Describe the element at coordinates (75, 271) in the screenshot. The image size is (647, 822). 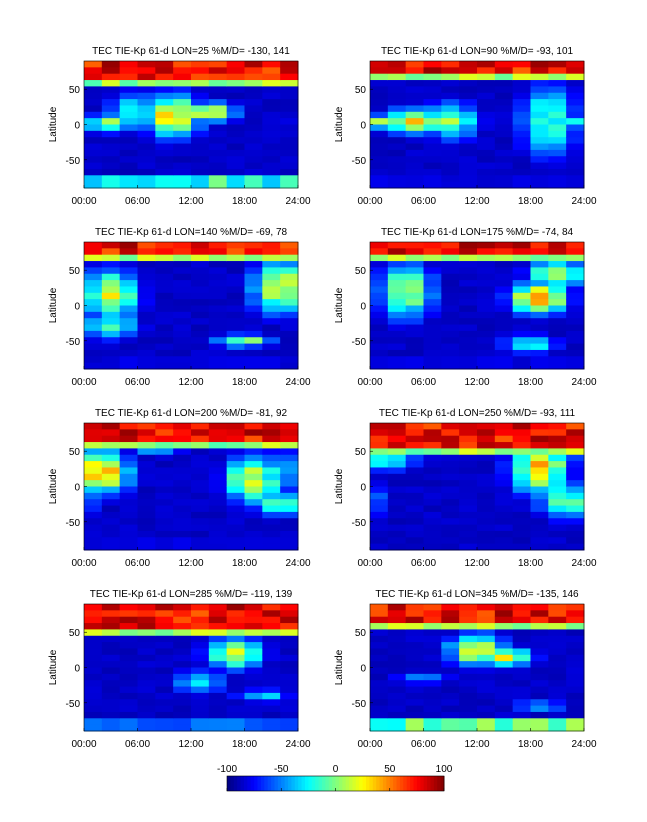
I see `y-tick-label: 50` at that location.